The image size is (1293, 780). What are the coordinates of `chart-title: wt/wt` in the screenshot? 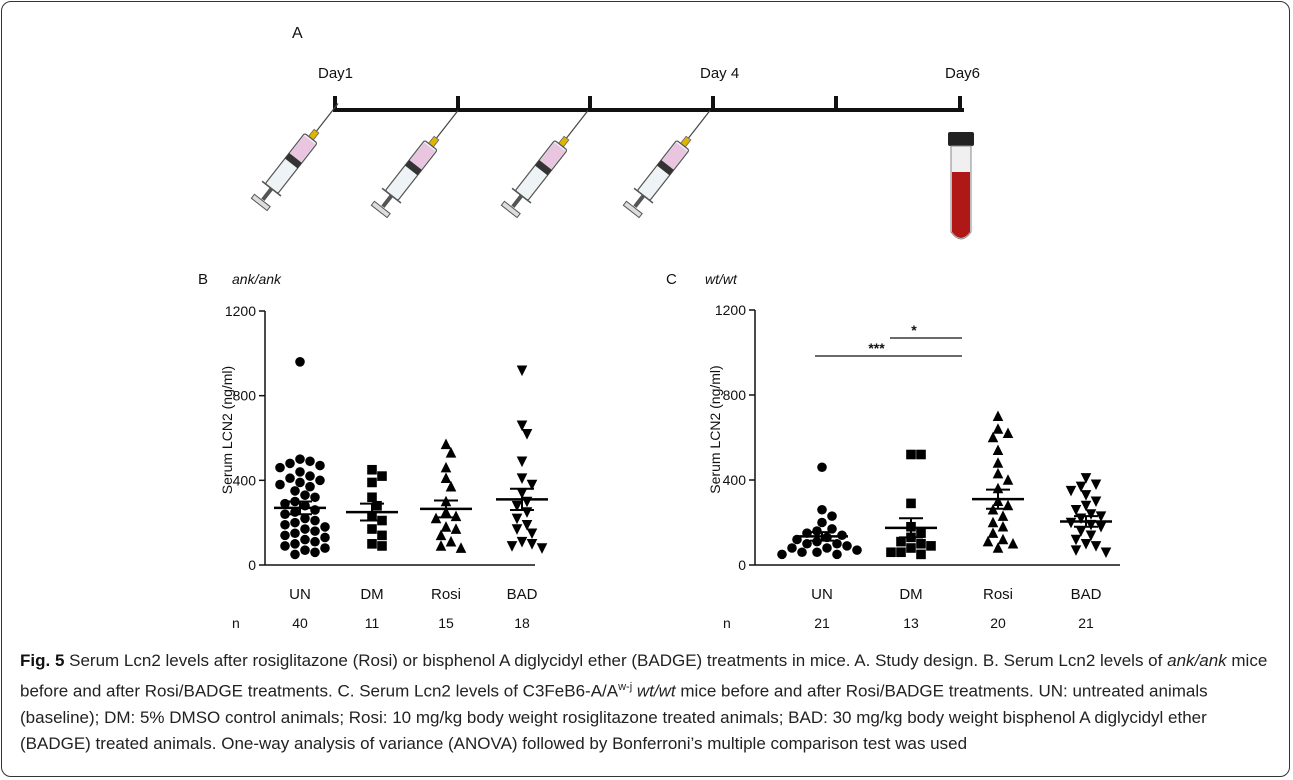 It's located at (721, 279).